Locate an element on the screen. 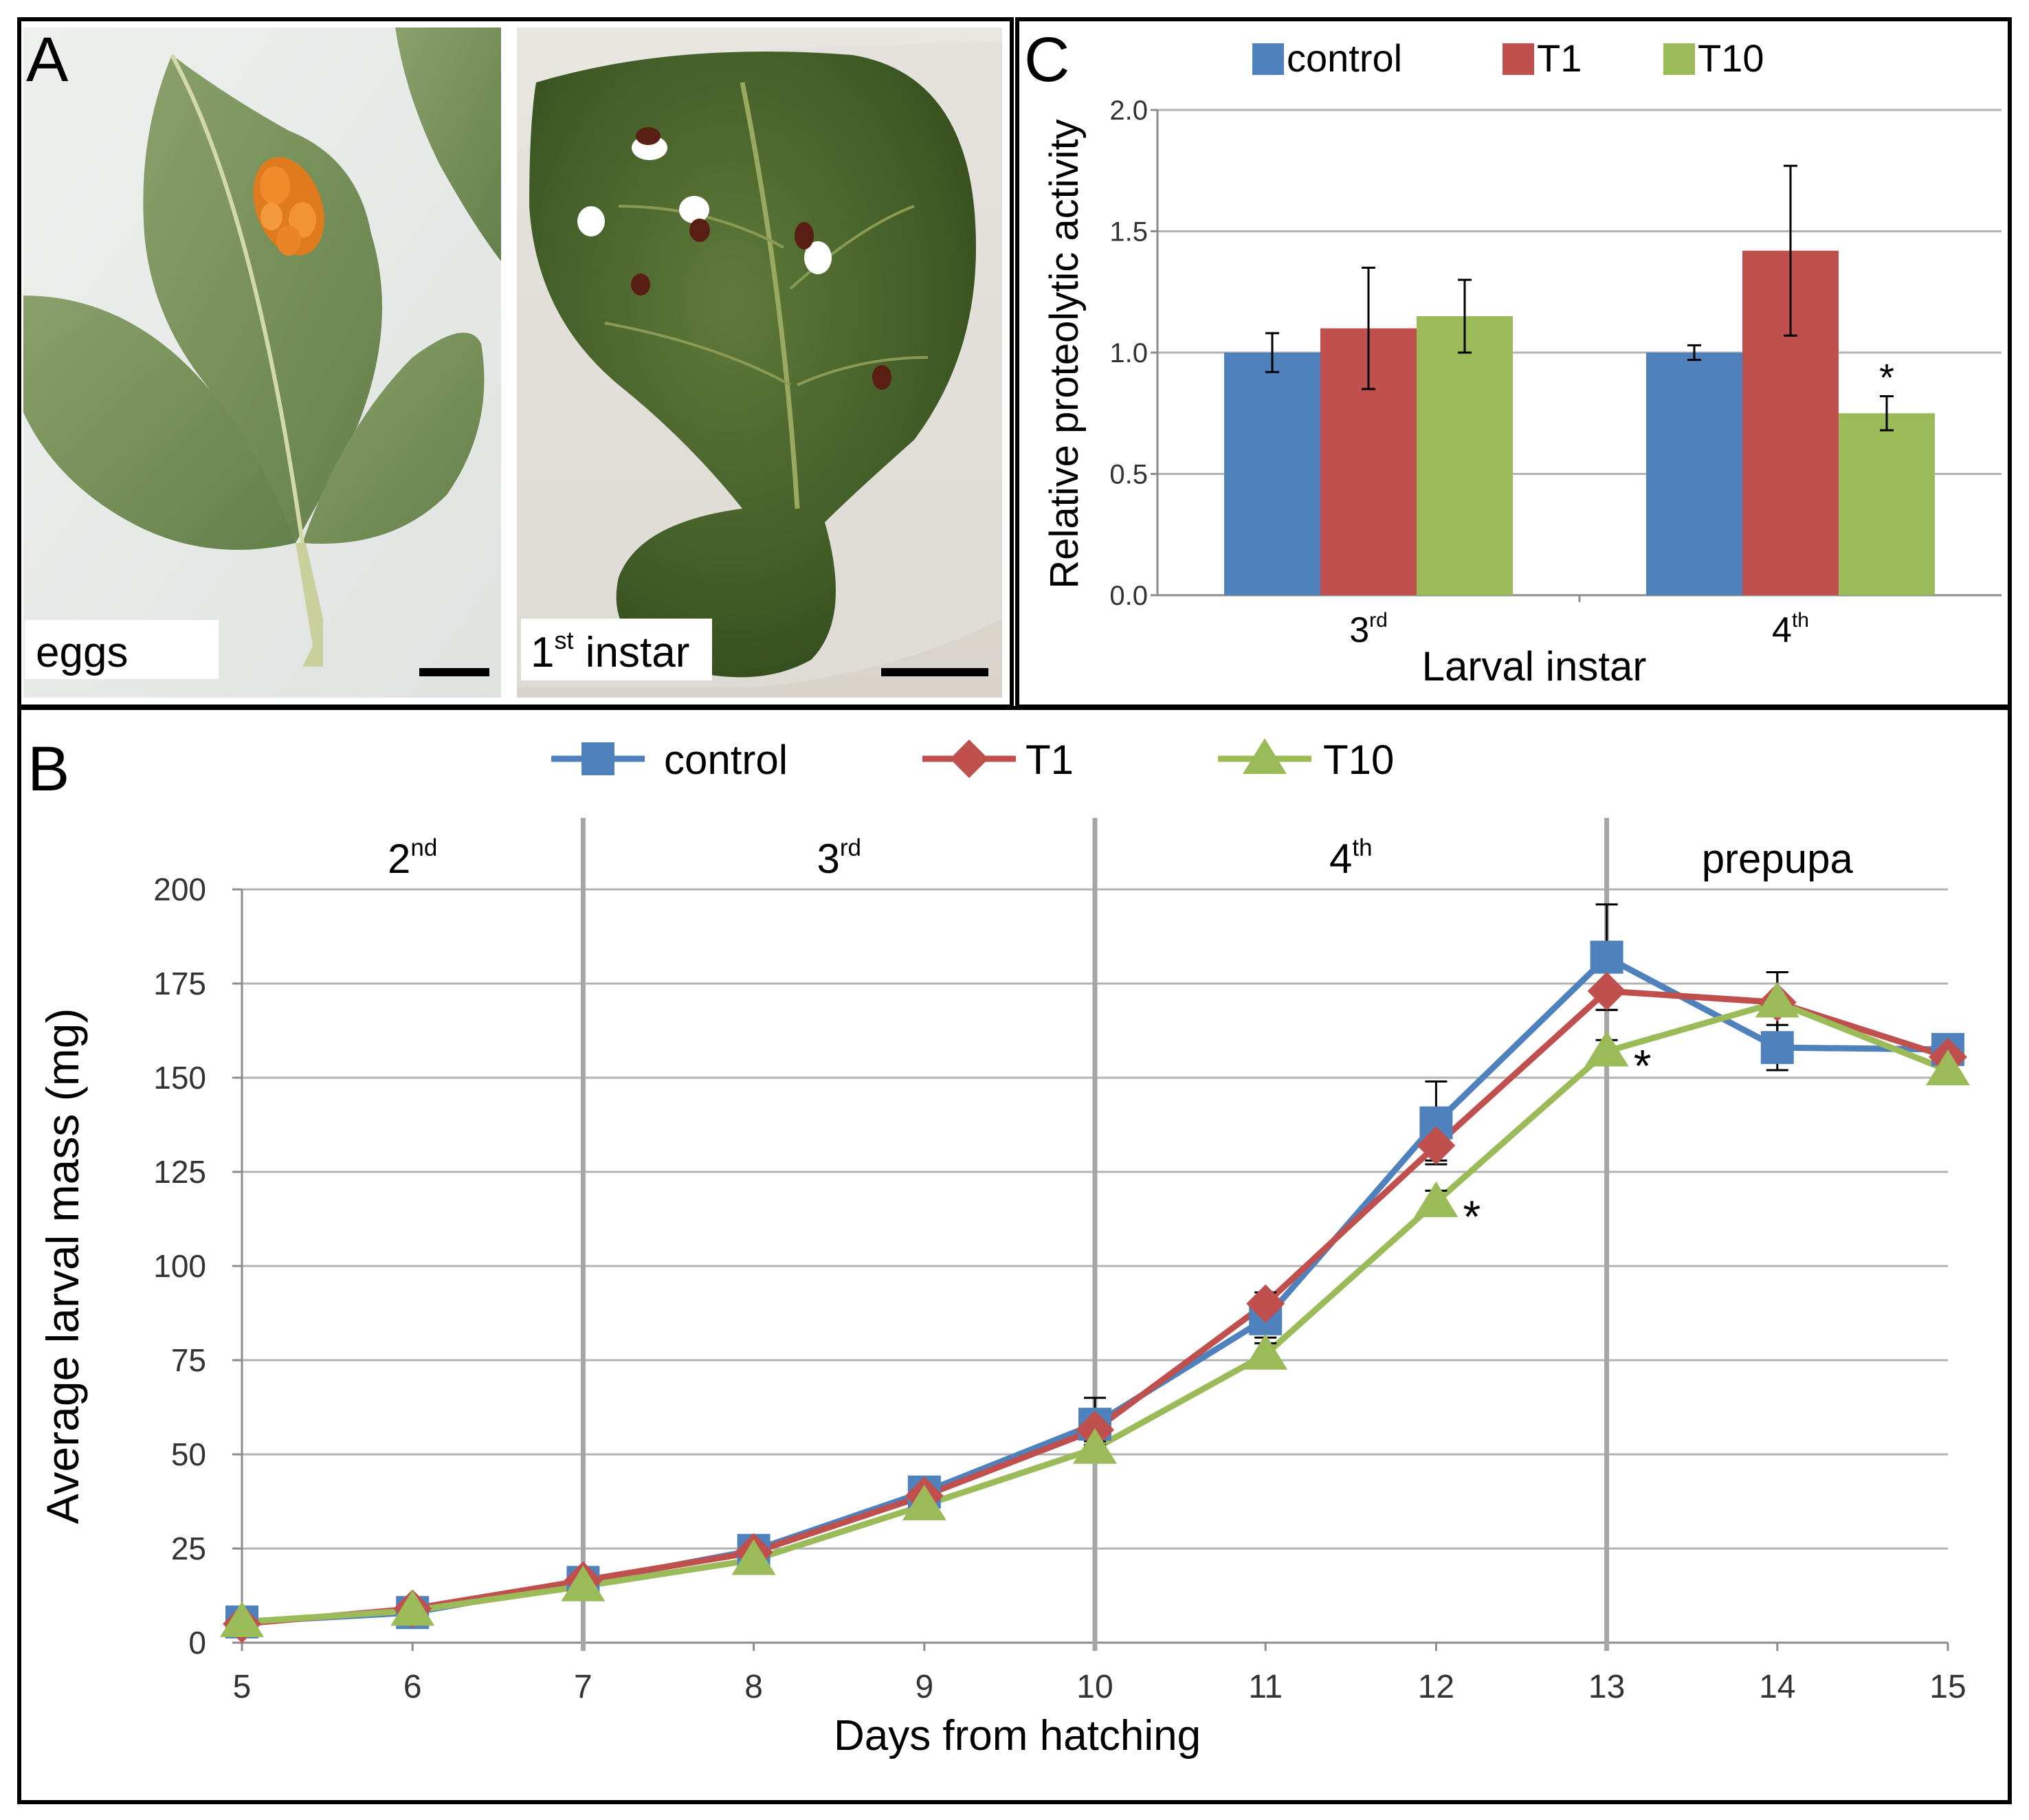  x-tick-label-1-main: 4 is located at coordinates (1782, 630).